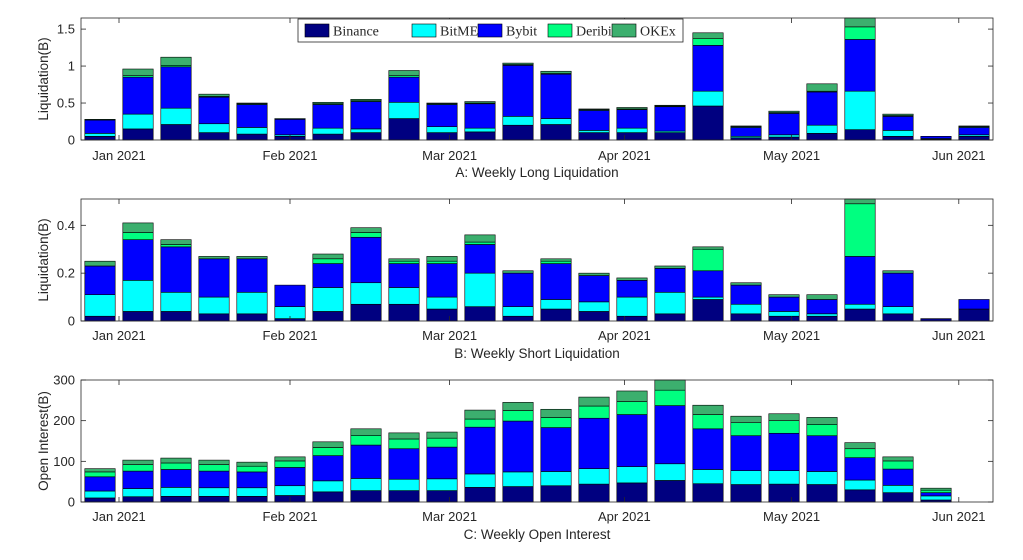  I want to click on legend: Binance BitMEX Bybit Deribit OKEx, so click(490, 30).